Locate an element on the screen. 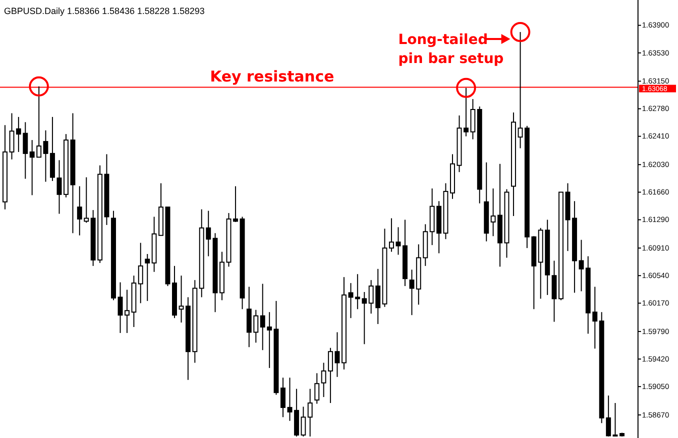 The height and width of the screenshot is (438, 678). text: GBPUSD.Daily 1.58366 1.58436 1.58228 1.58293 is located at coordinates (104, 11).